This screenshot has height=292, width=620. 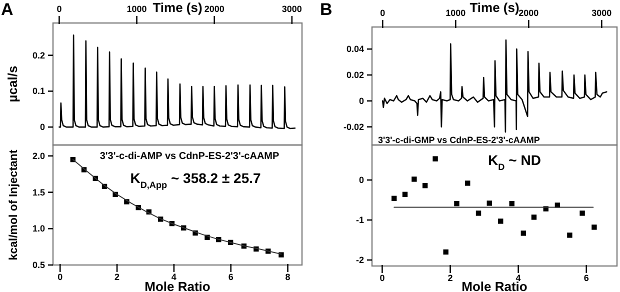 What do you see at coordinates (38, 229) in the screenshot?
I see `y-tick-label: 1.0` at bounding box center [38, 229].